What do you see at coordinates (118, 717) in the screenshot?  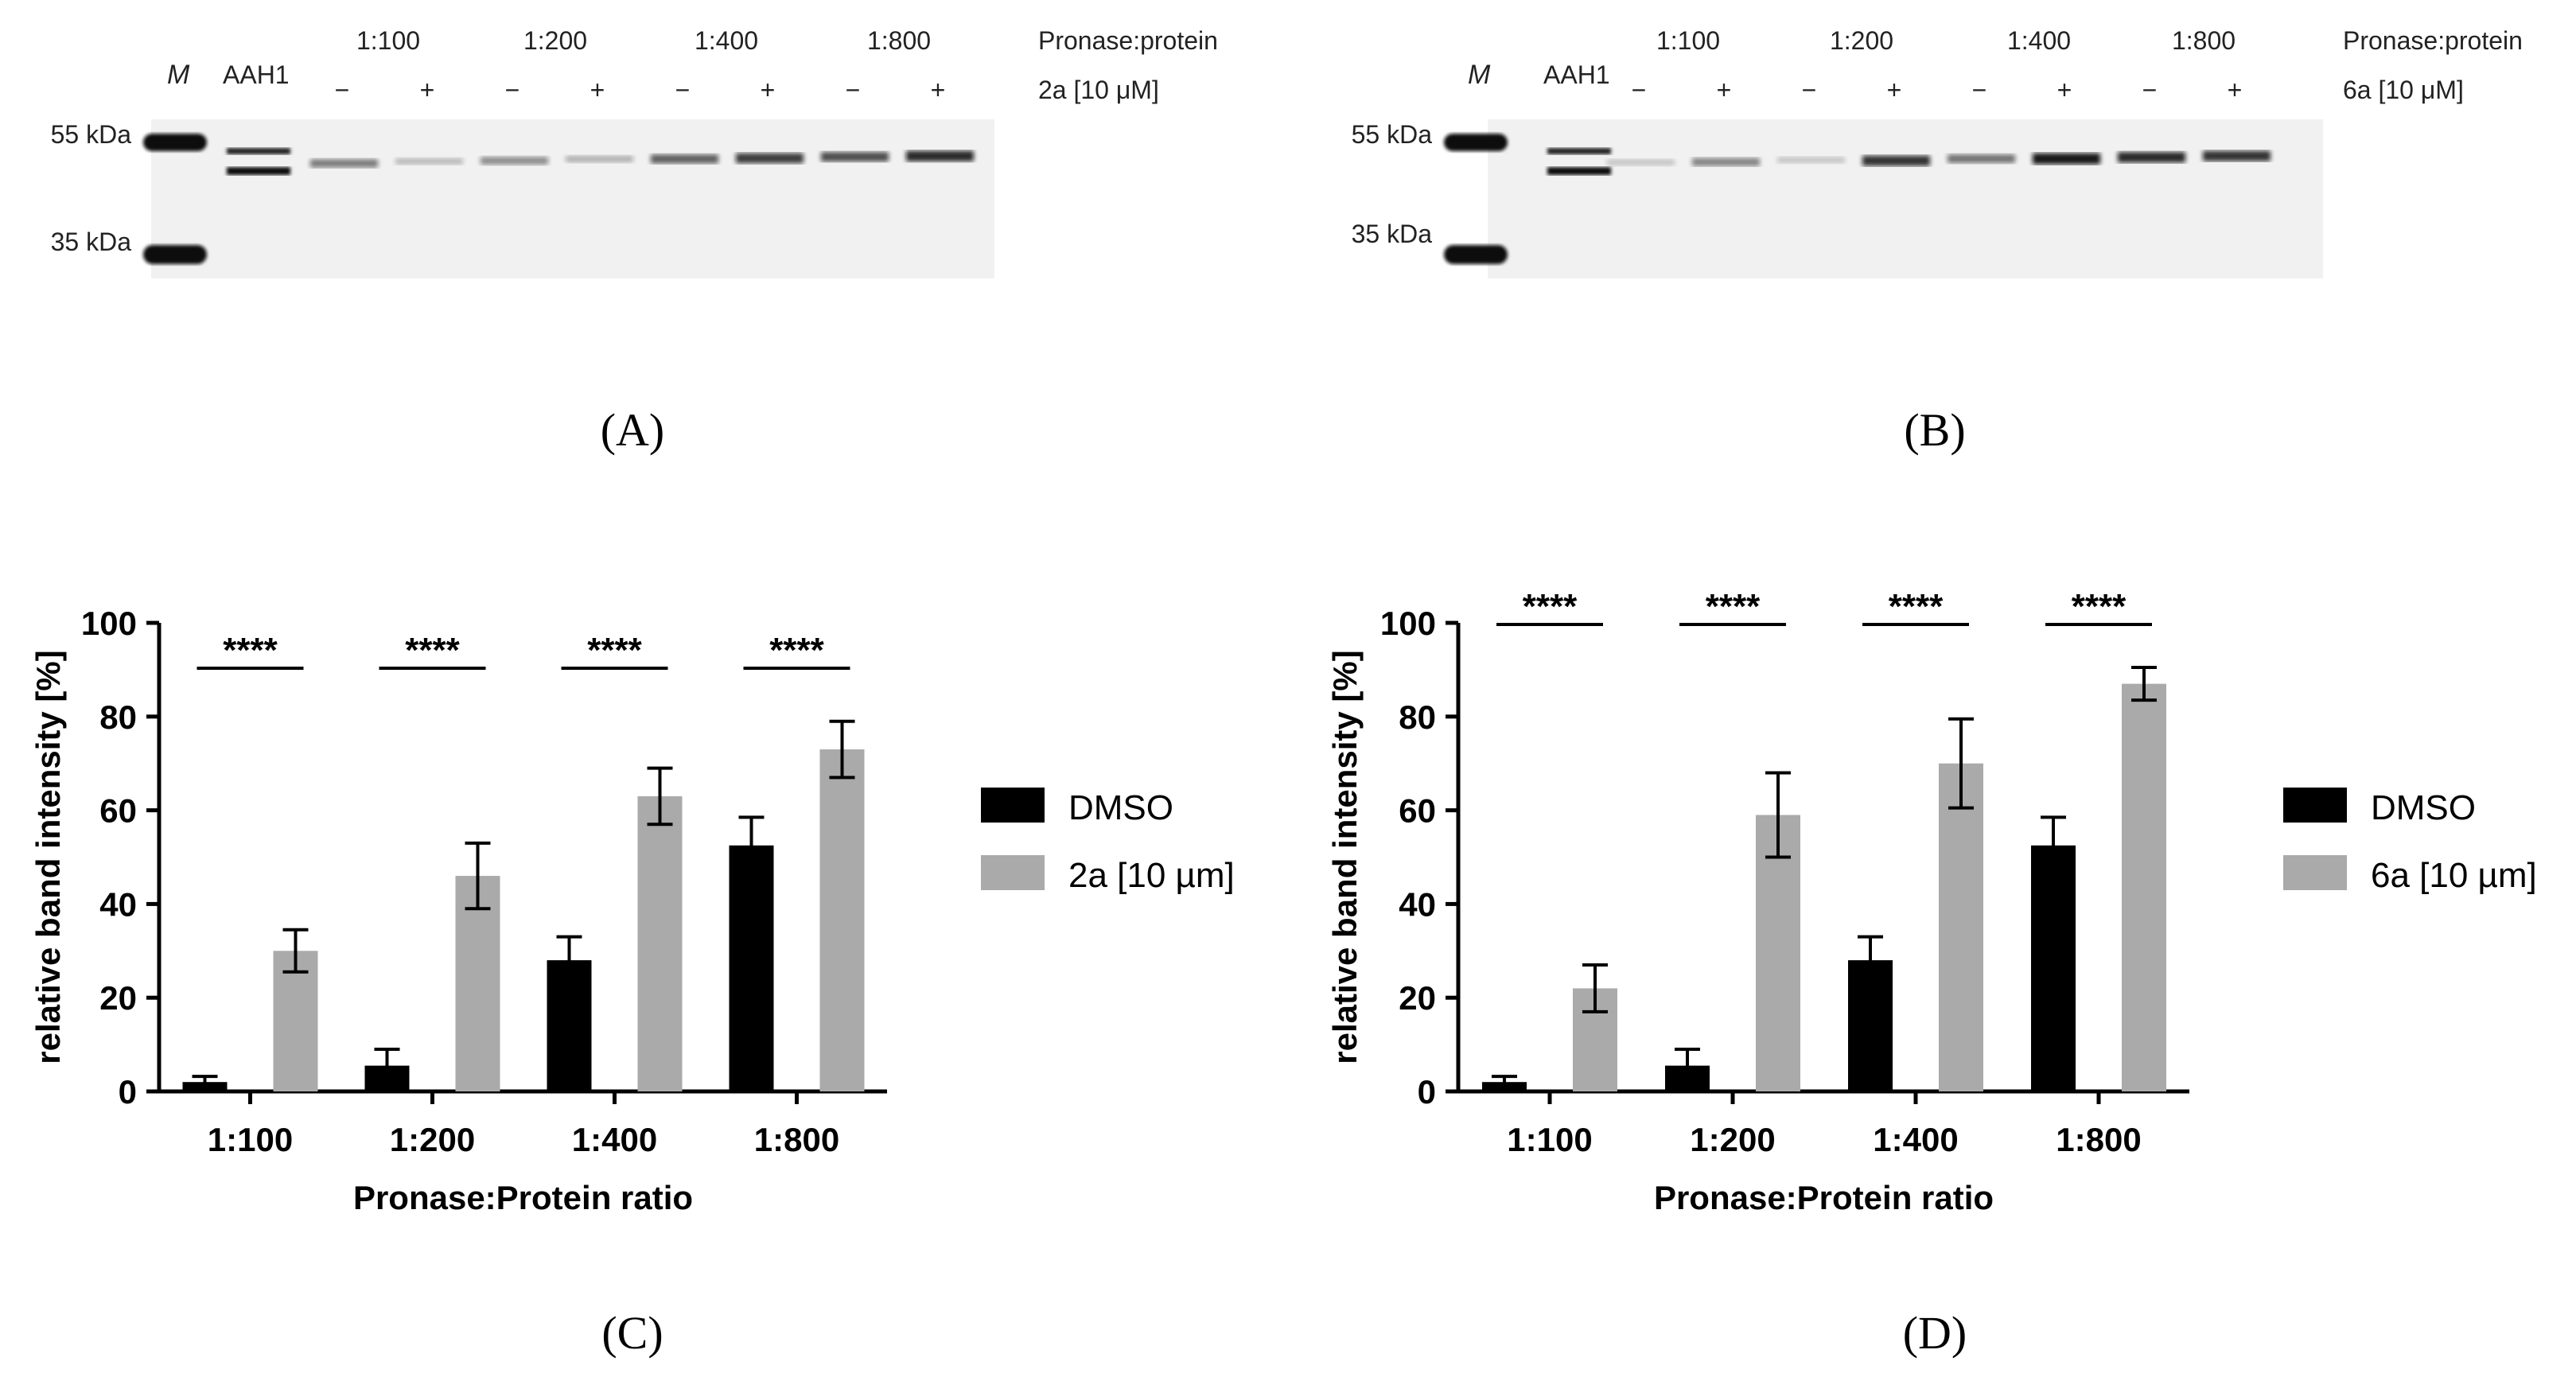 I see `y-tick-label-80: 80` at bounding box center [118, 717].